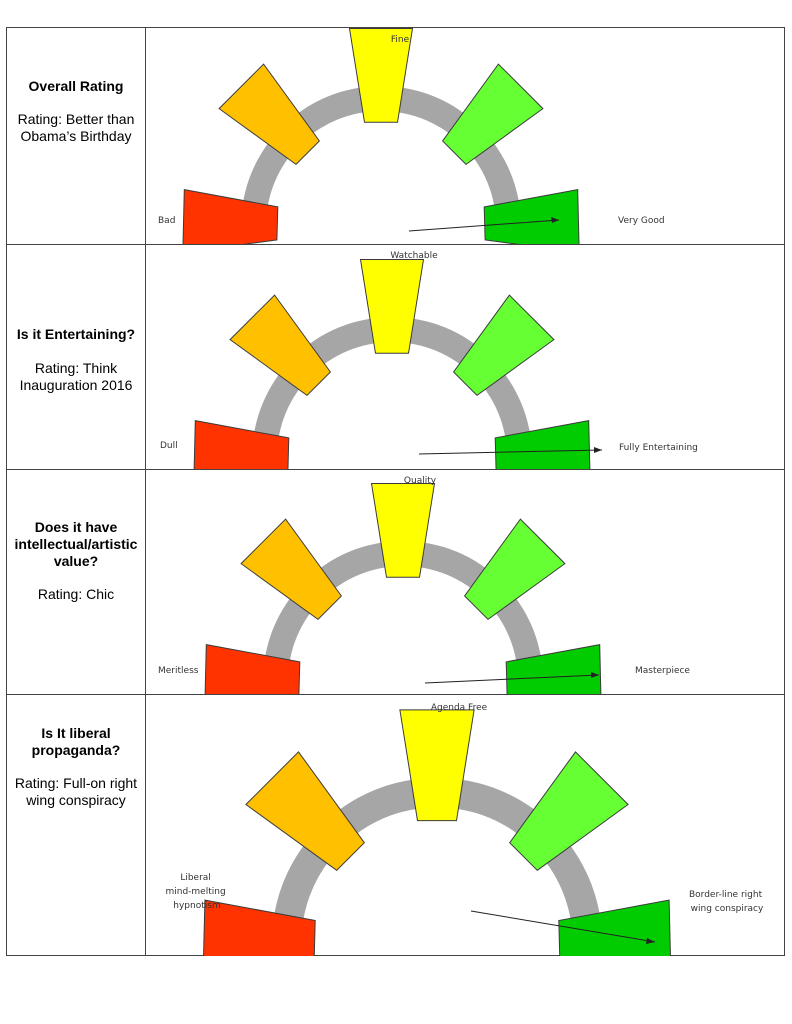  Describe the element at coordinates (727, 902) in the screenshot. I see `gauge-right-label: Border-line right wing conspiracy` at that location.